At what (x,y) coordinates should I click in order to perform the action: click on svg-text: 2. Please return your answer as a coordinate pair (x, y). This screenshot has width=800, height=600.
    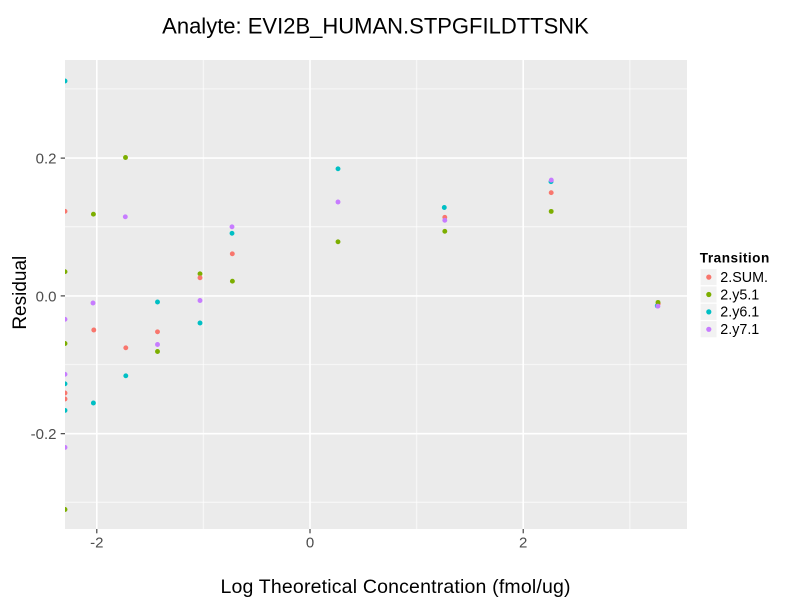
    Looking at the image, I should click on (523, 543).